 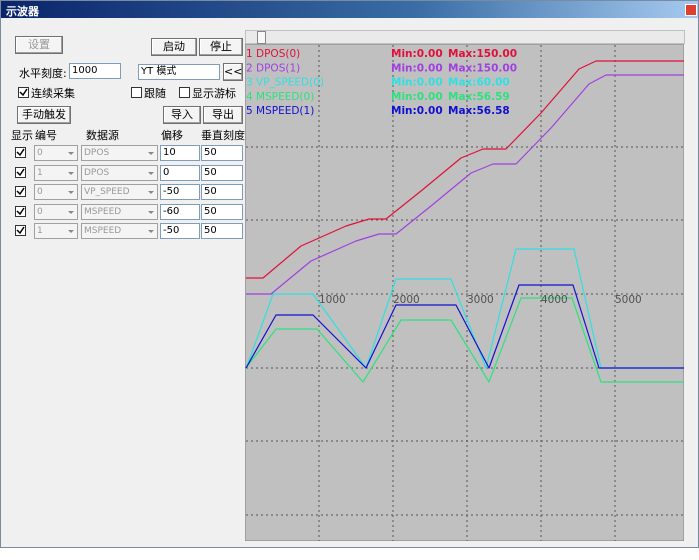 I want to click on legend-name: 3 VP_SPEED(0), so click(x=285, y=83).